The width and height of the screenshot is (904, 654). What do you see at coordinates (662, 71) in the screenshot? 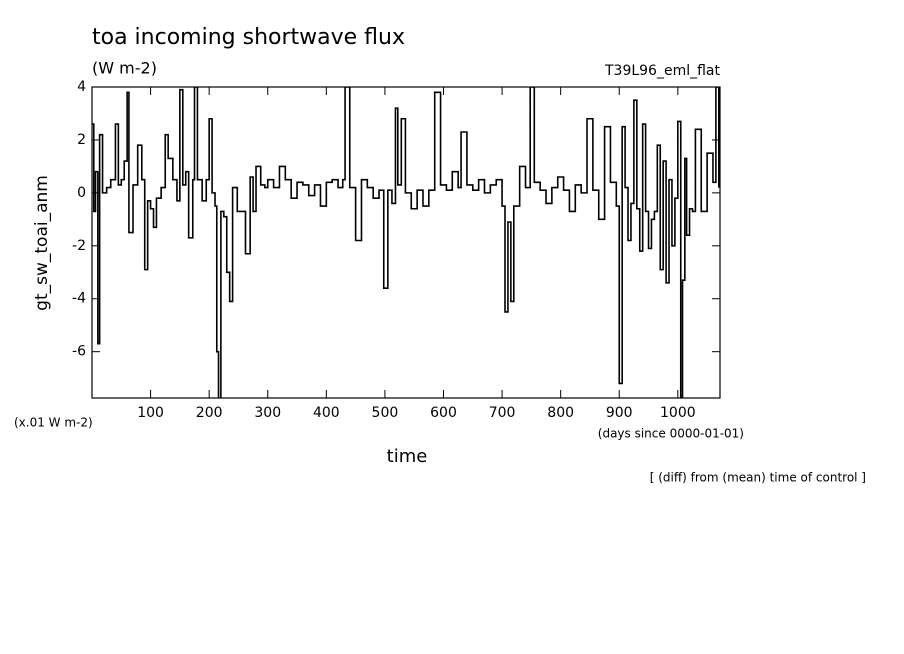
I see `run-label: T39L96_eml_flat` at bounding box center [662, 71].